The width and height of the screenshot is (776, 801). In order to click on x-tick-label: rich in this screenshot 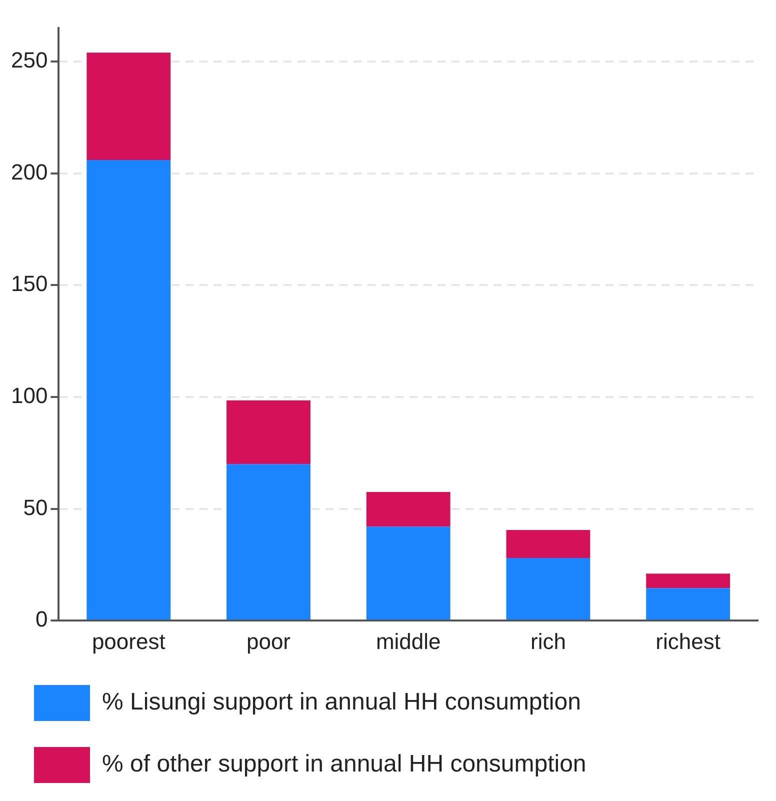, I will do `click(548, 641)`.